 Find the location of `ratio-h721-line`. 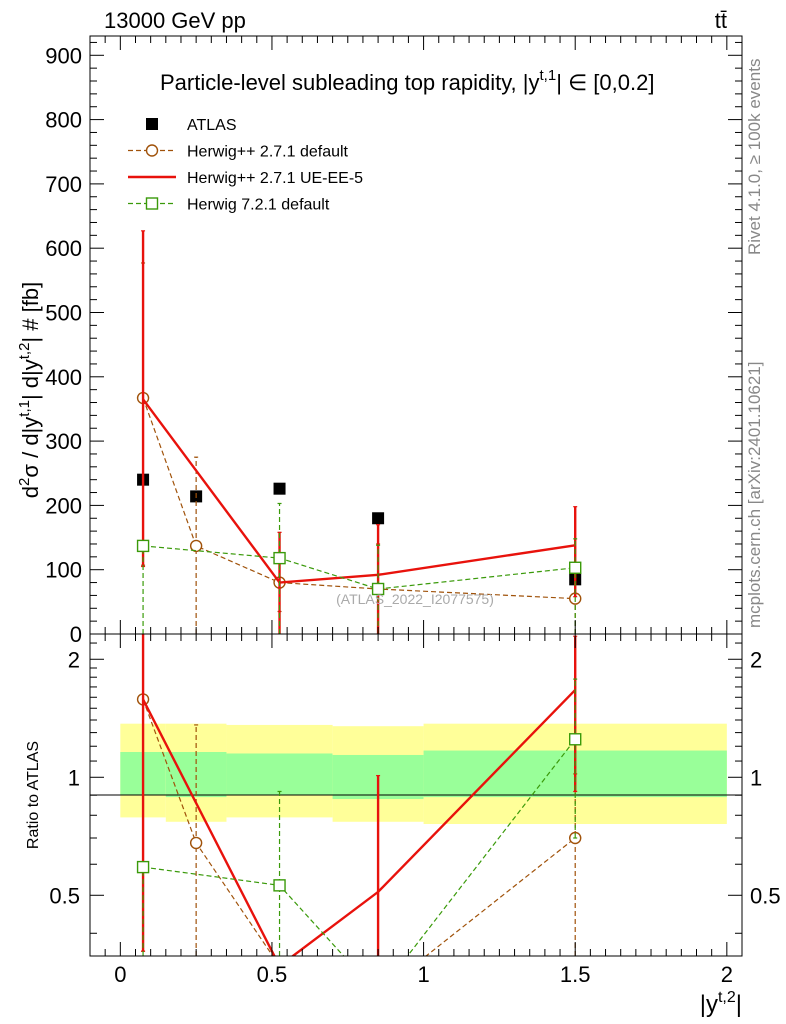

ratio-h721-line is located at coordinates (359, 847).